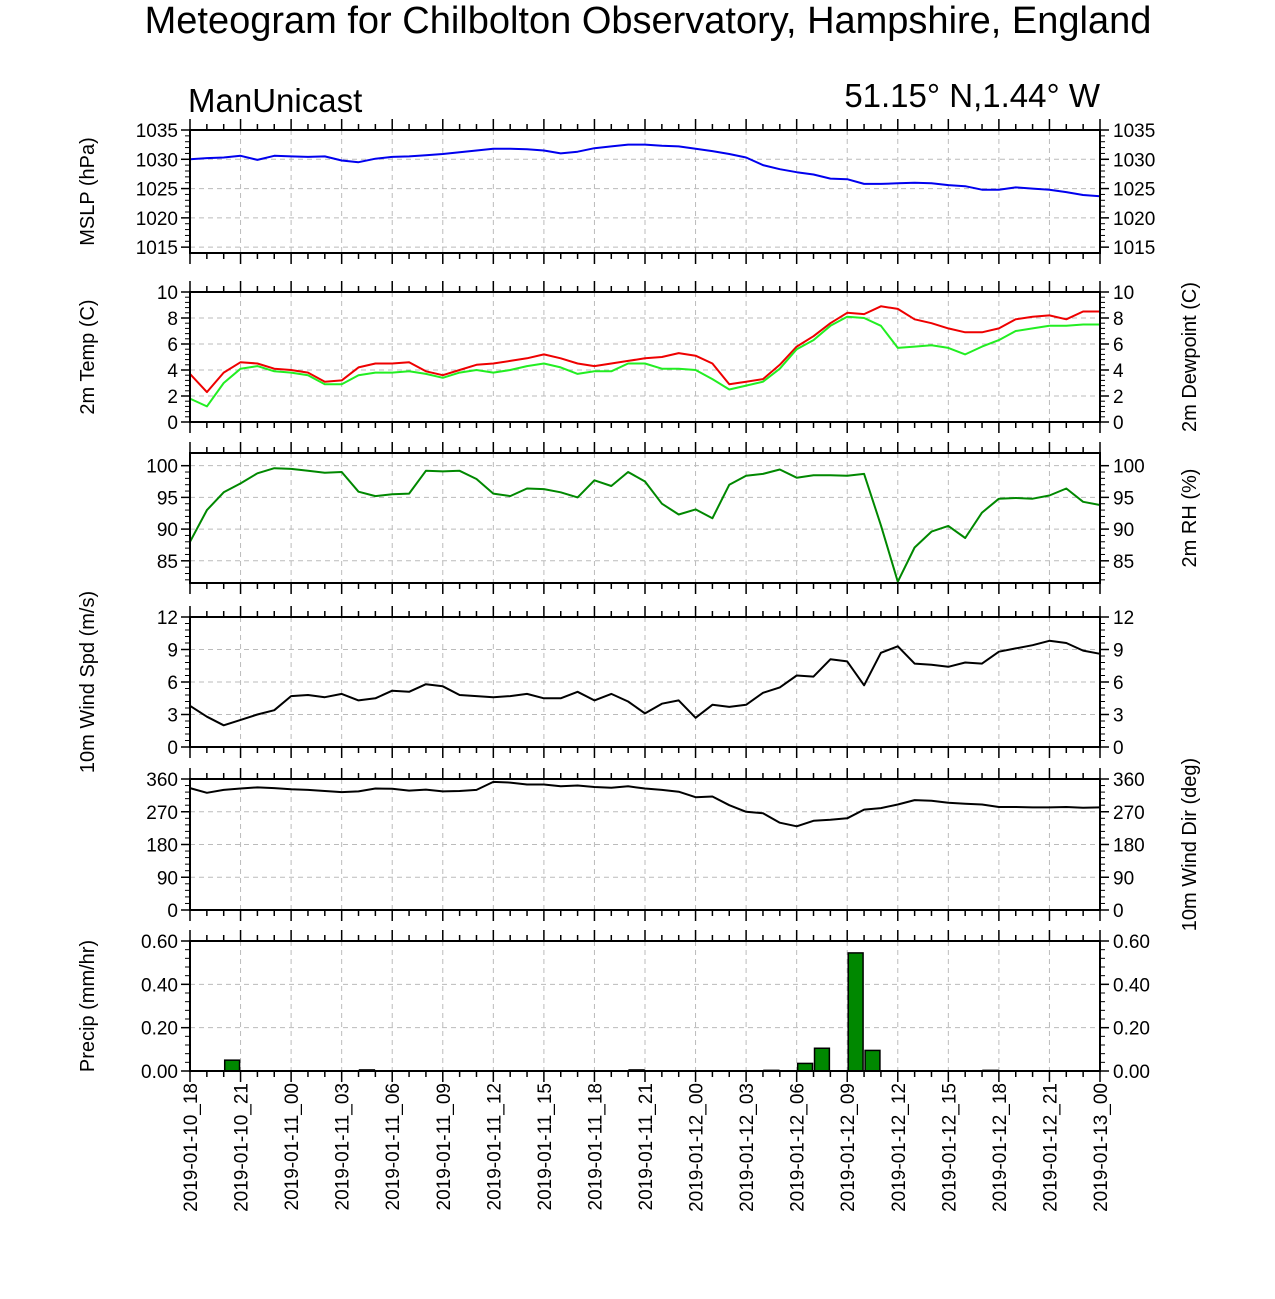  Describe the element at coordinates (645, 844) in the screenshot. I see `panel-frame-winddir` at that location.